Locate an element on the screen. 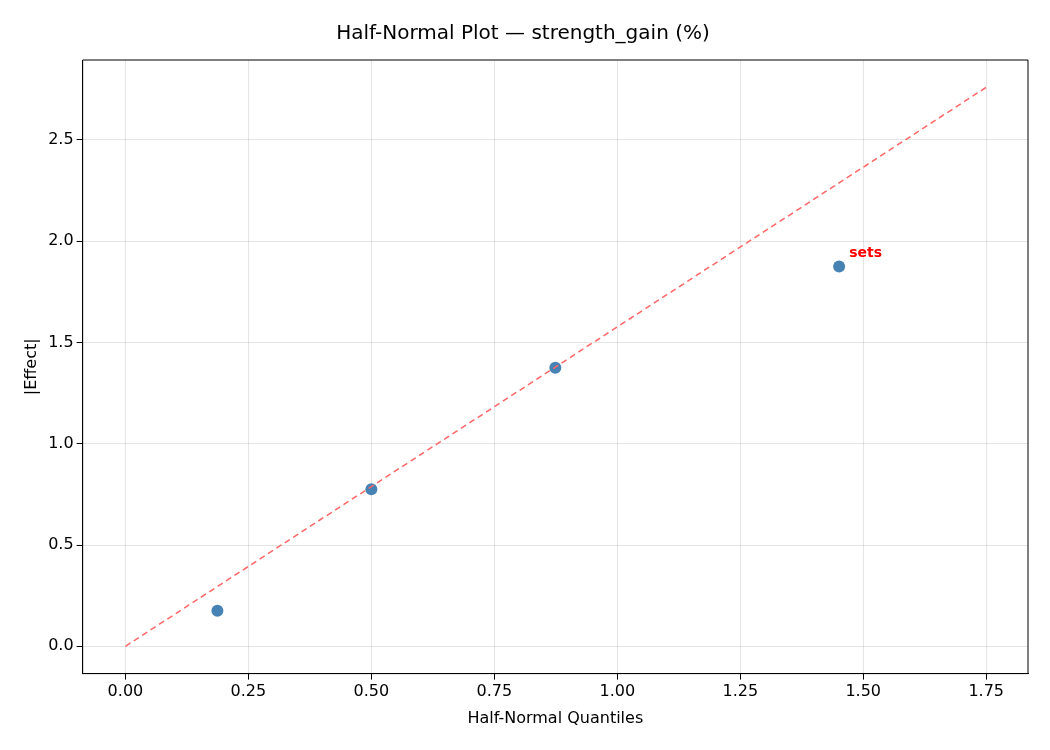 The image size is (1050, 750). x-tick-label: 1.75 is located at coordinates (986, 691).